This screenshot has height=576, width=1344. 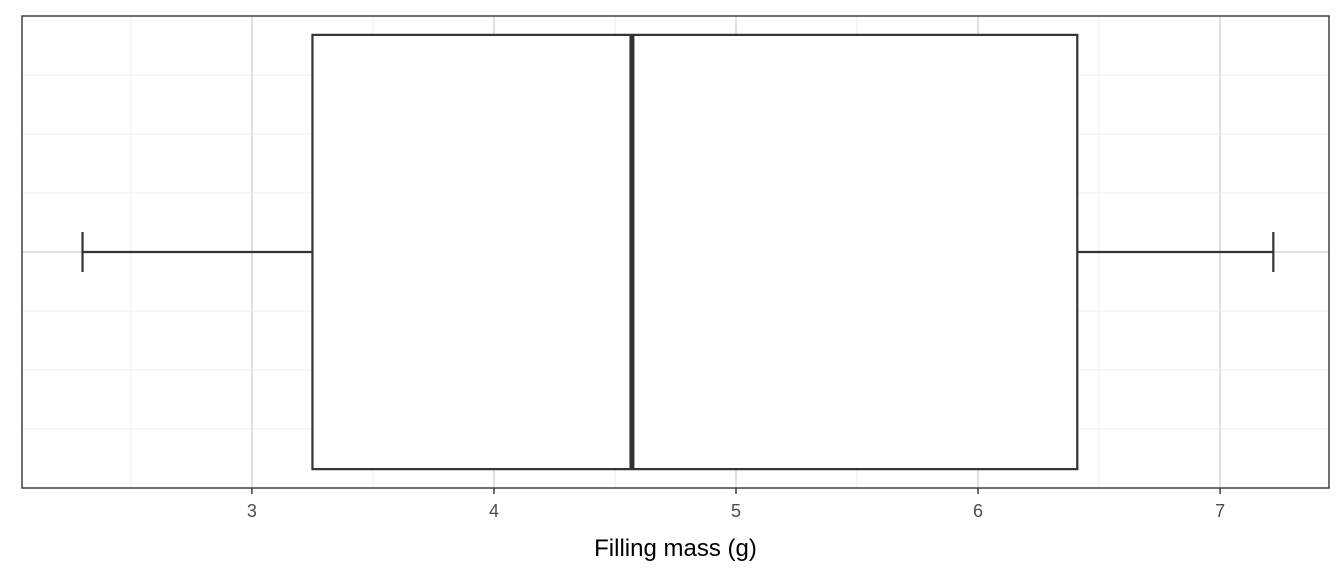 What do you see at coordinates (252, 511) in the screenshot?
I see `x-tick-label-3: 3` at bounding box center [252, 511].